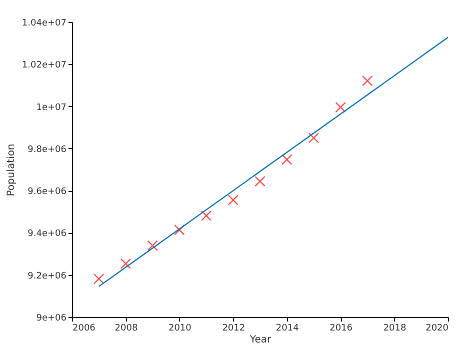 The width and height of the screenshot is (474, 349). I want to click on y-tick-label: 9.6e+06, so click(47, 192).